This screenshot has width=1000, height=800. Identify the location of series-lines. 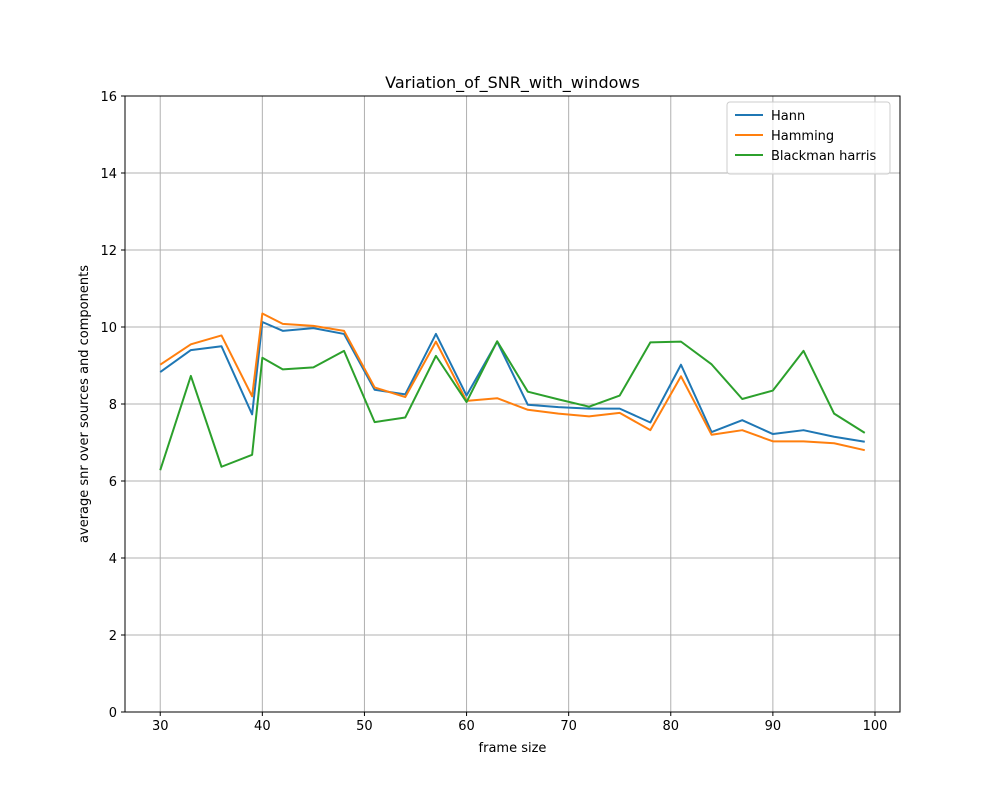
(512, 391).